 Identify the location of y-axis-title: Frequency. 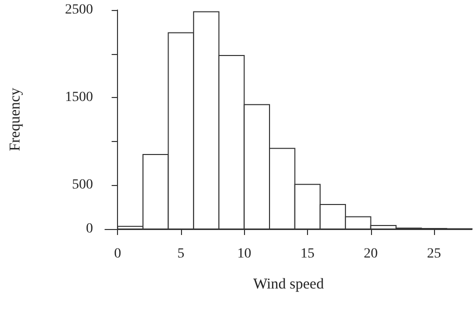
(16, 119).